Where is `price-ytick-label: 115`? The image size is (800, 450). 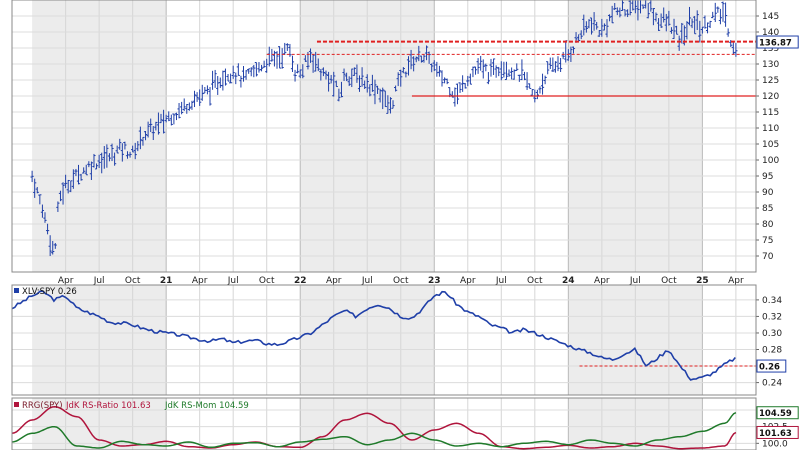
price-ytick-label: 115 is located at coordinates (770, 113).